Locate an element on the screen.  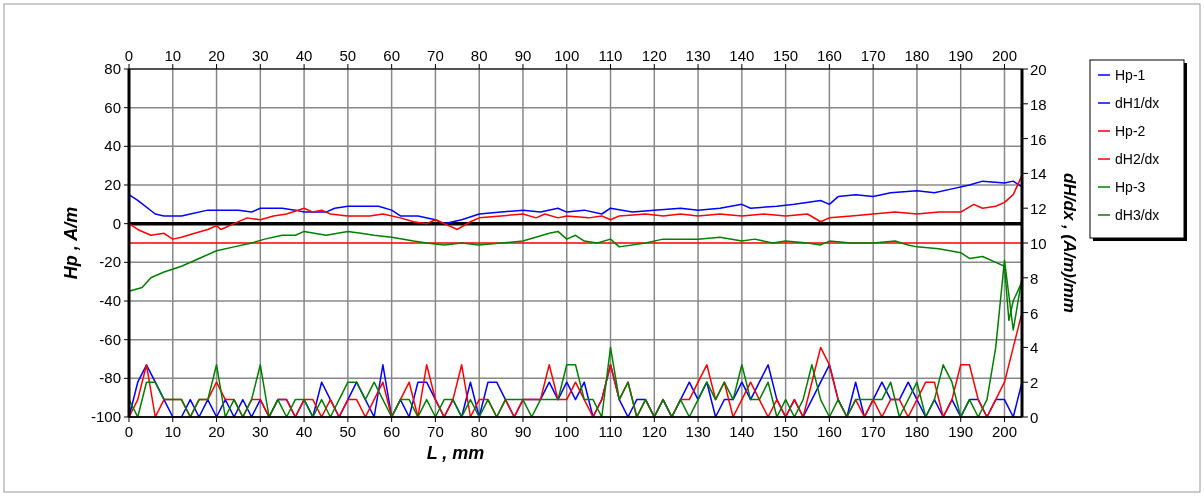
y2-axis-title: dH/dx , (A/m)/mm is located at coordinates (1069, 243).